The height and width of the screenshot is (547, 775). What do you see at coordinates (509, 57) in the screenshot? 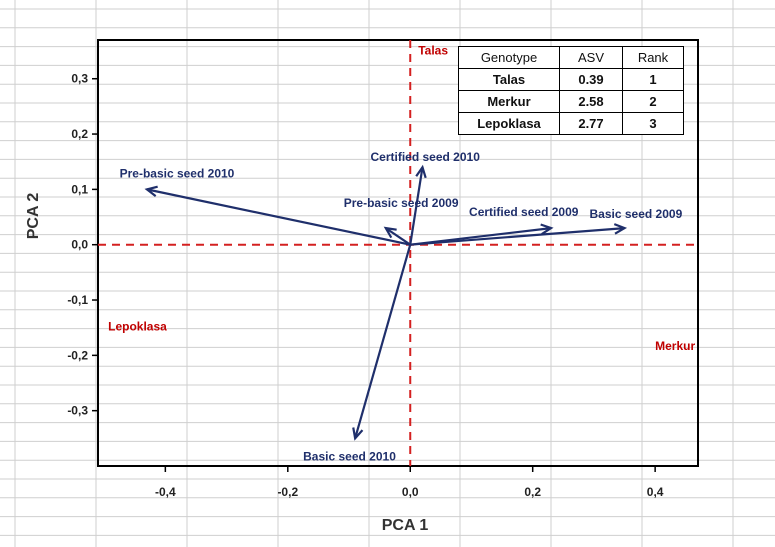
I see `header-genotype: Genotype` at bounding box center [509, 57].